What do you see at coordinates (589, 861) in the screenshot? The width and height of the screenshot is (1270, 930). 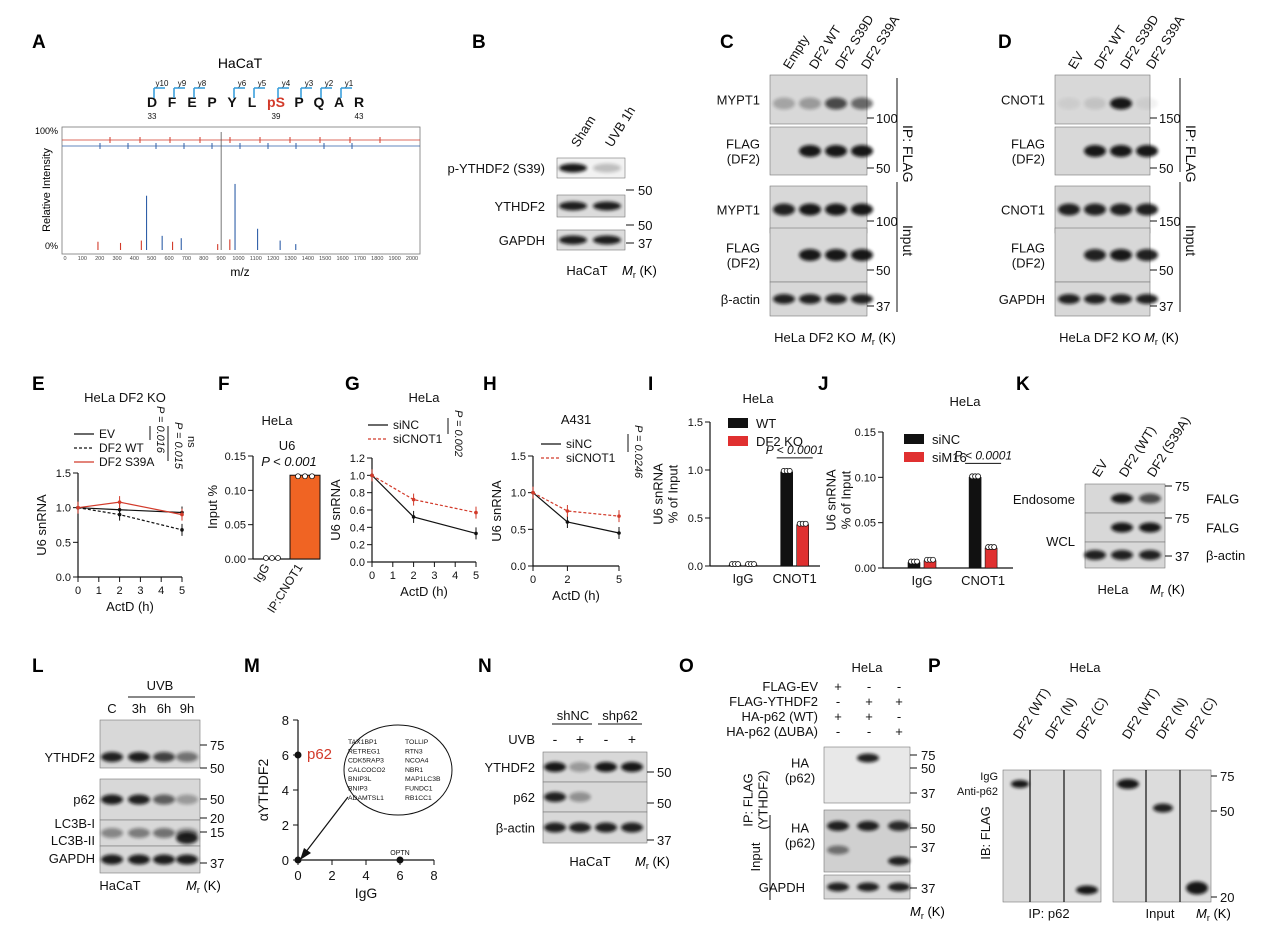 I see `cell-line: HaCaT` at bounding box center [589, 861].